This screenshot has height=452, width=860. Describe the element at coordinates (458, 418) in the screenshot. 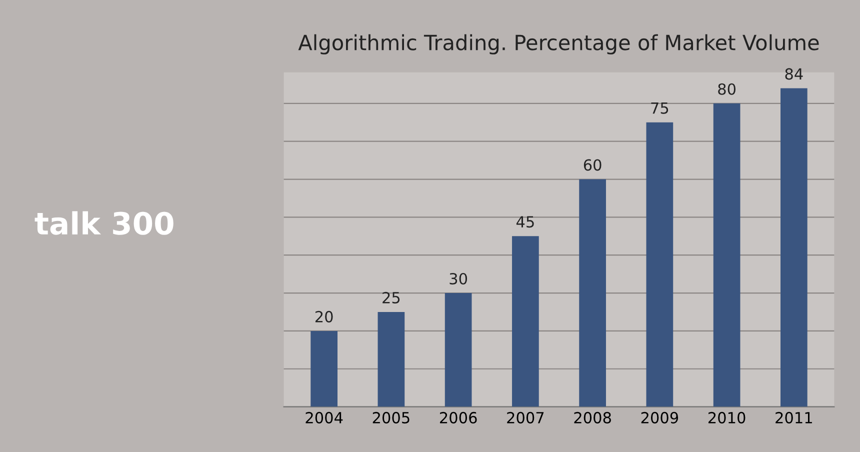

I see `x-tick-label: 2006` at that location.